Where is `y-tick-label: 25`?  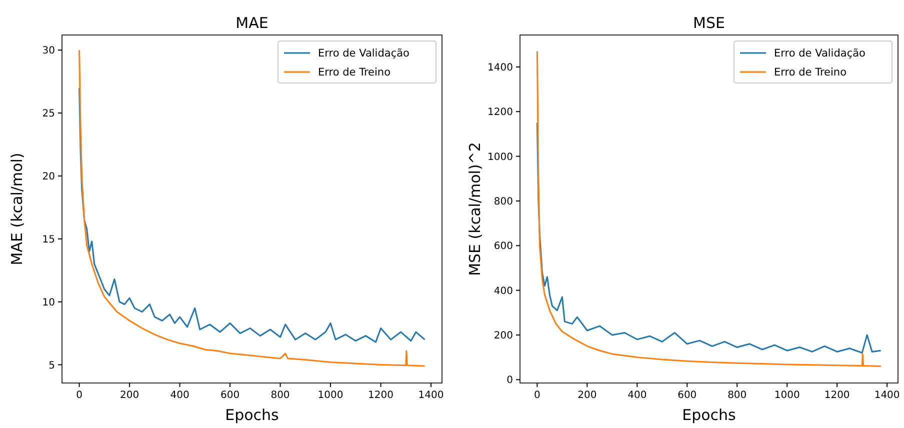 y-tick-label: 25 is located at coordinates (48, 114).